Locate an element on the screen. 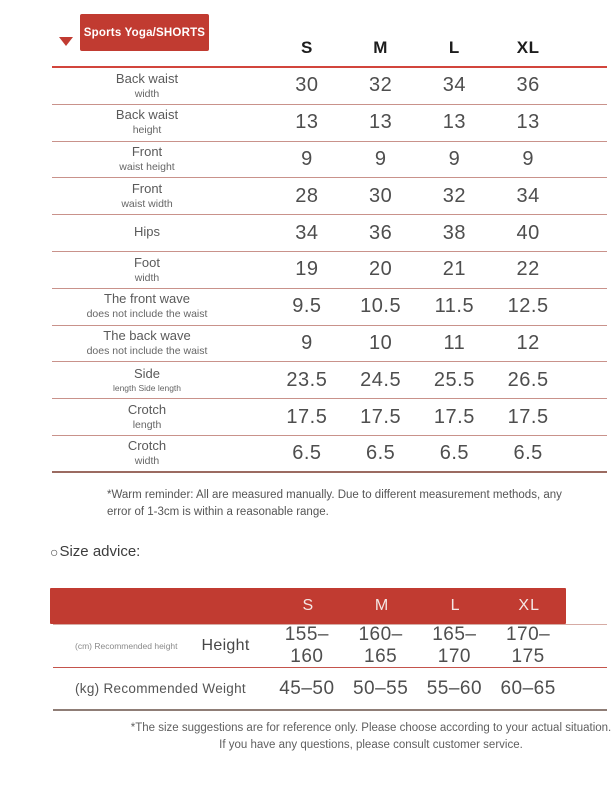  tag-pointer-icon is located at coordinates (66, 41).